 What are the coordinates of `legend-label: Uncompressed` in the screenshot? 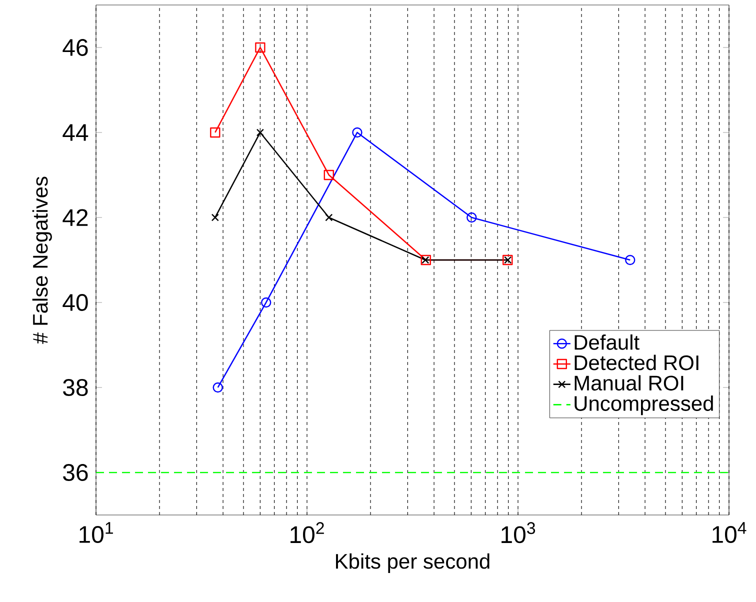 It's located at (643, 406).